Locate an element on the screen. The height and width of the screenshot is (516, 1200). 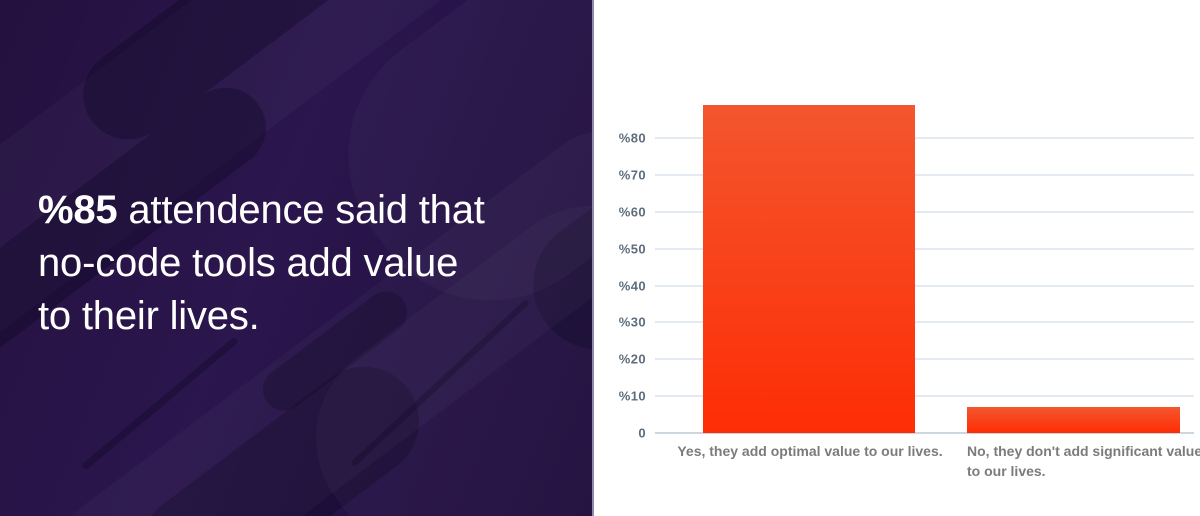
x-axis-line is located at coordinates (924, 433).